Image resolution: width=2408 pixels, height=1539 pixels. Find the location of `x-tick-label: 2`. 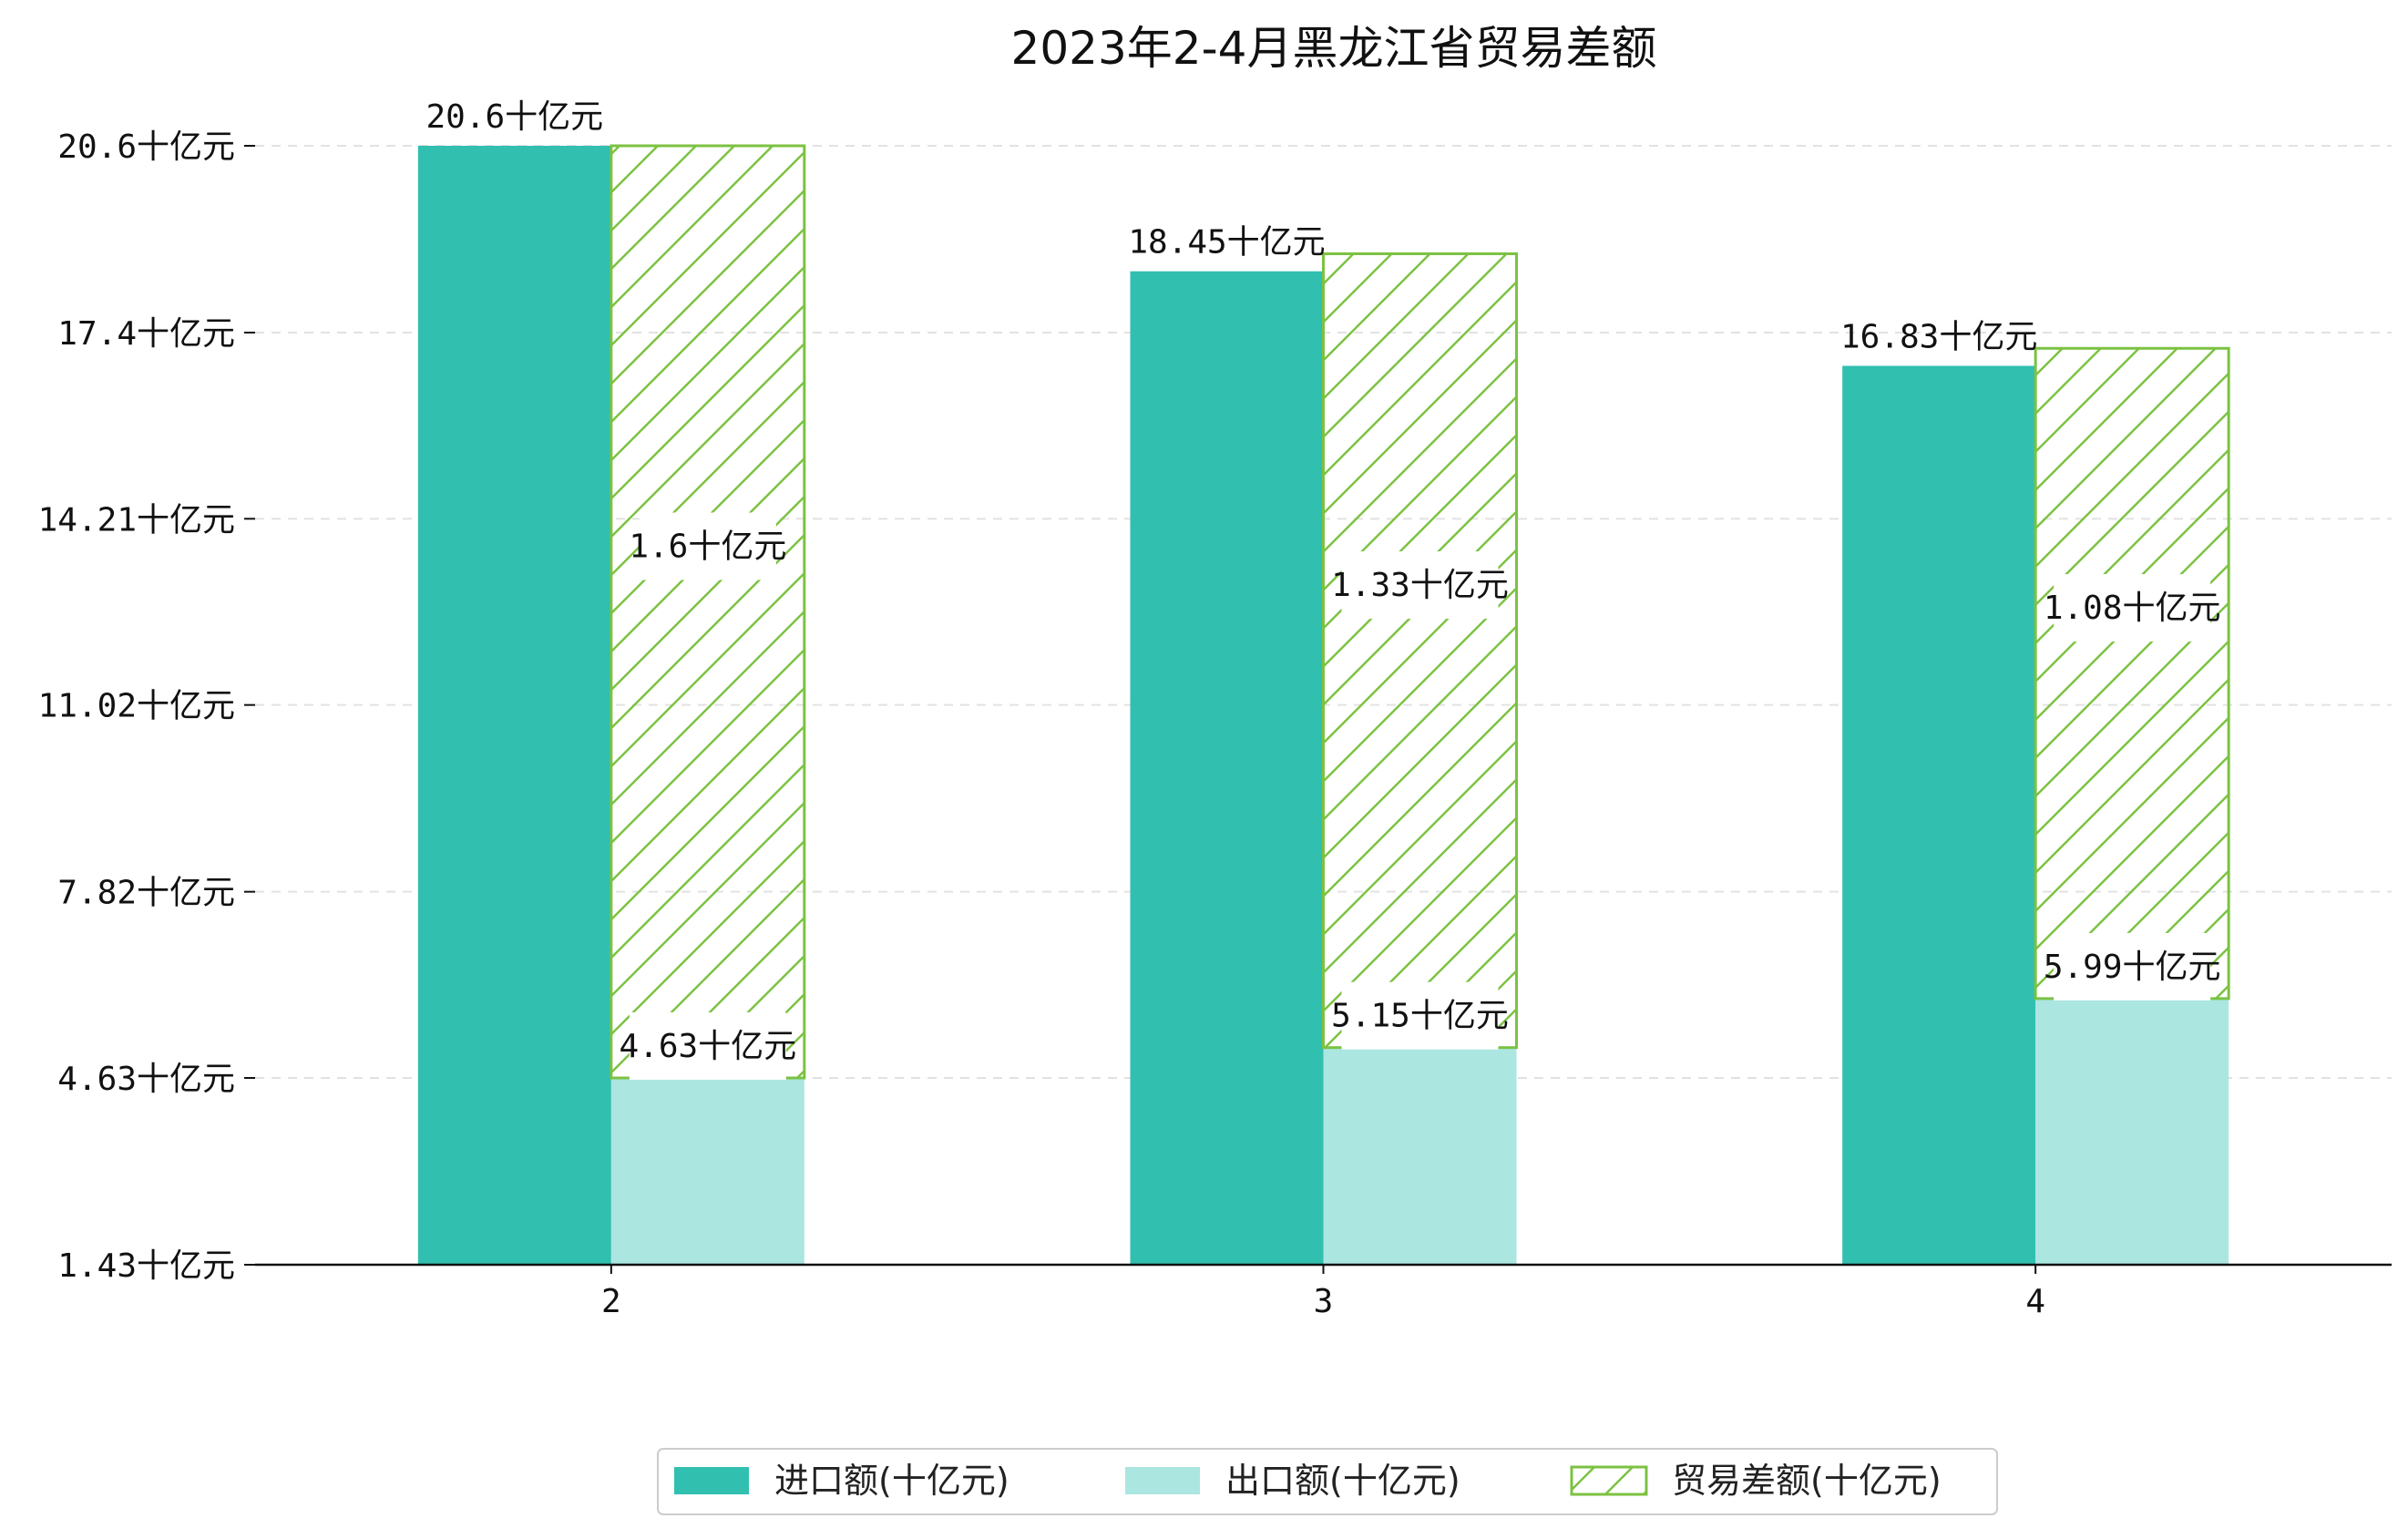

x-tick-label: 2 is located at coordinates (611, 1301).